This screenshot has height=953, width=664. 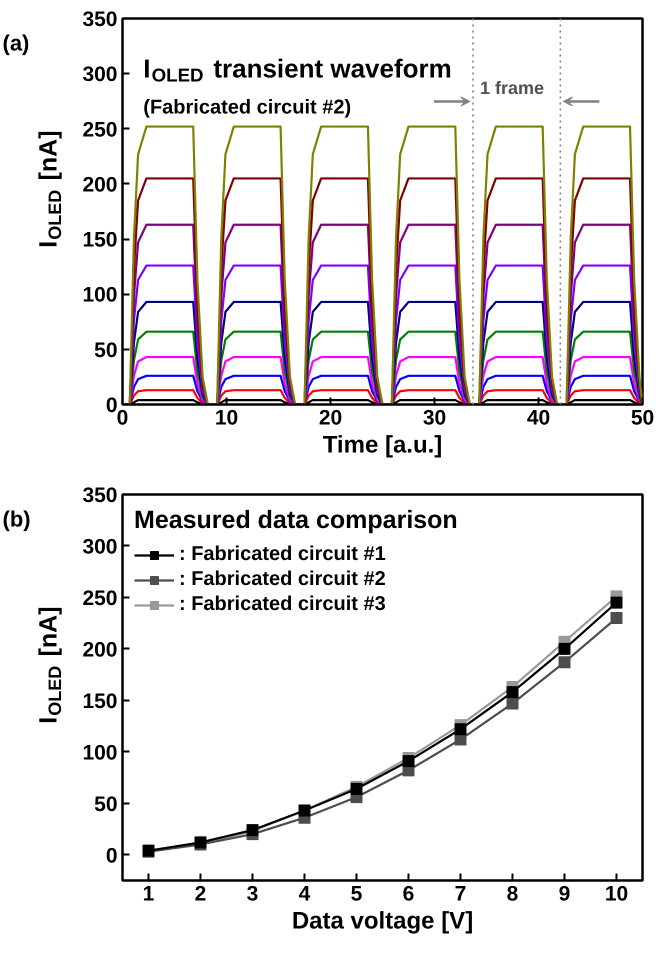 I want to click on x-tick-label: 9, so click(x=564, y=894).